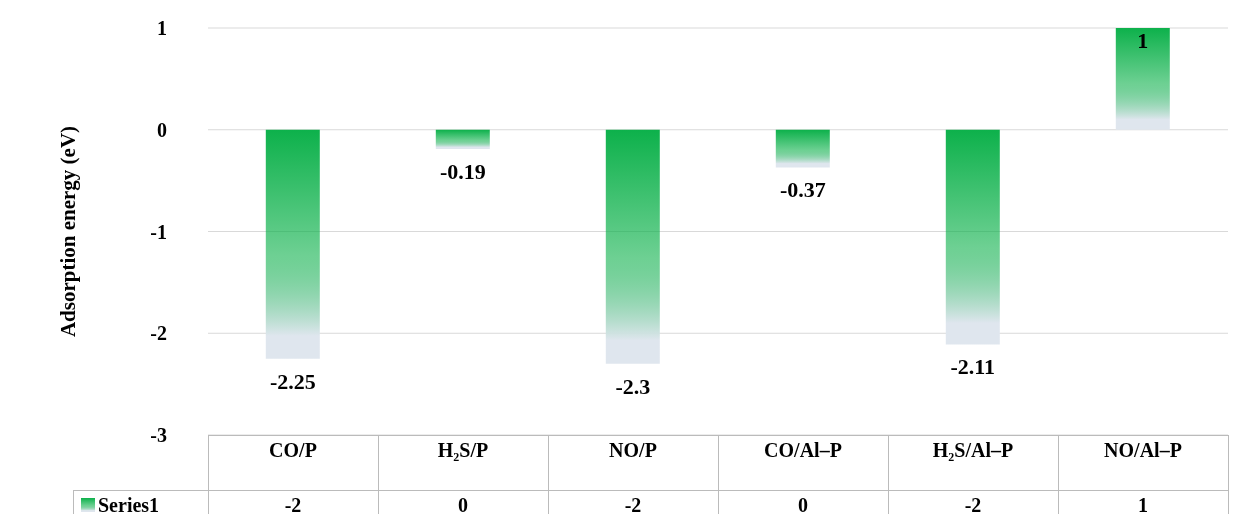 The image size is (1238, 514). What do you see at coordinates (633, 450) in the screenshot?
I see `x-tick-label: NO/P` at bounding box center [633, 450].